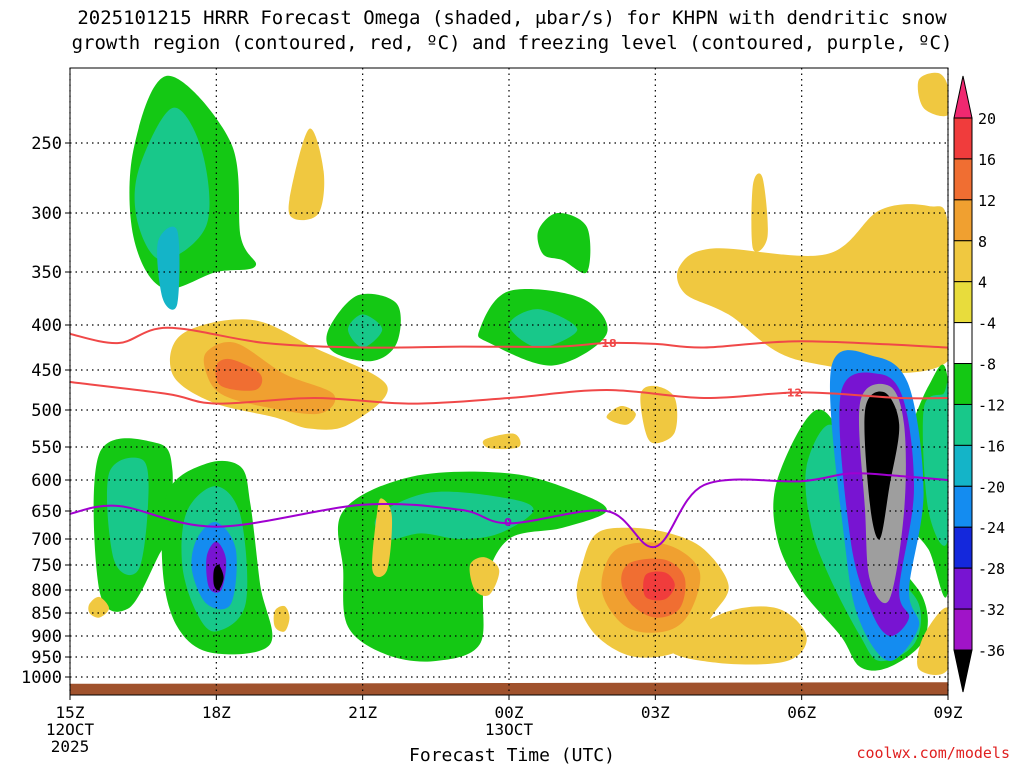 This screenshot has width=1024, height=768. Describe the element at coordinates (46, 512) in the screenshot. I see `y-tick-label-650: 650` at that location.